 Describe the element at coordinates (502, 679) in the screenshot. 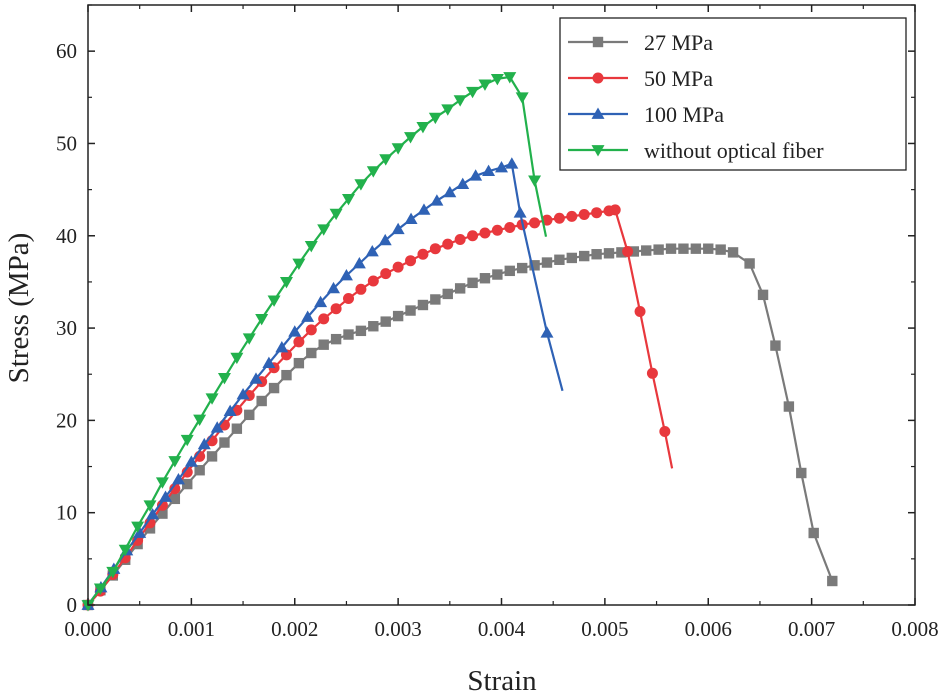

I see `x-axis-label: Strain` at that location.